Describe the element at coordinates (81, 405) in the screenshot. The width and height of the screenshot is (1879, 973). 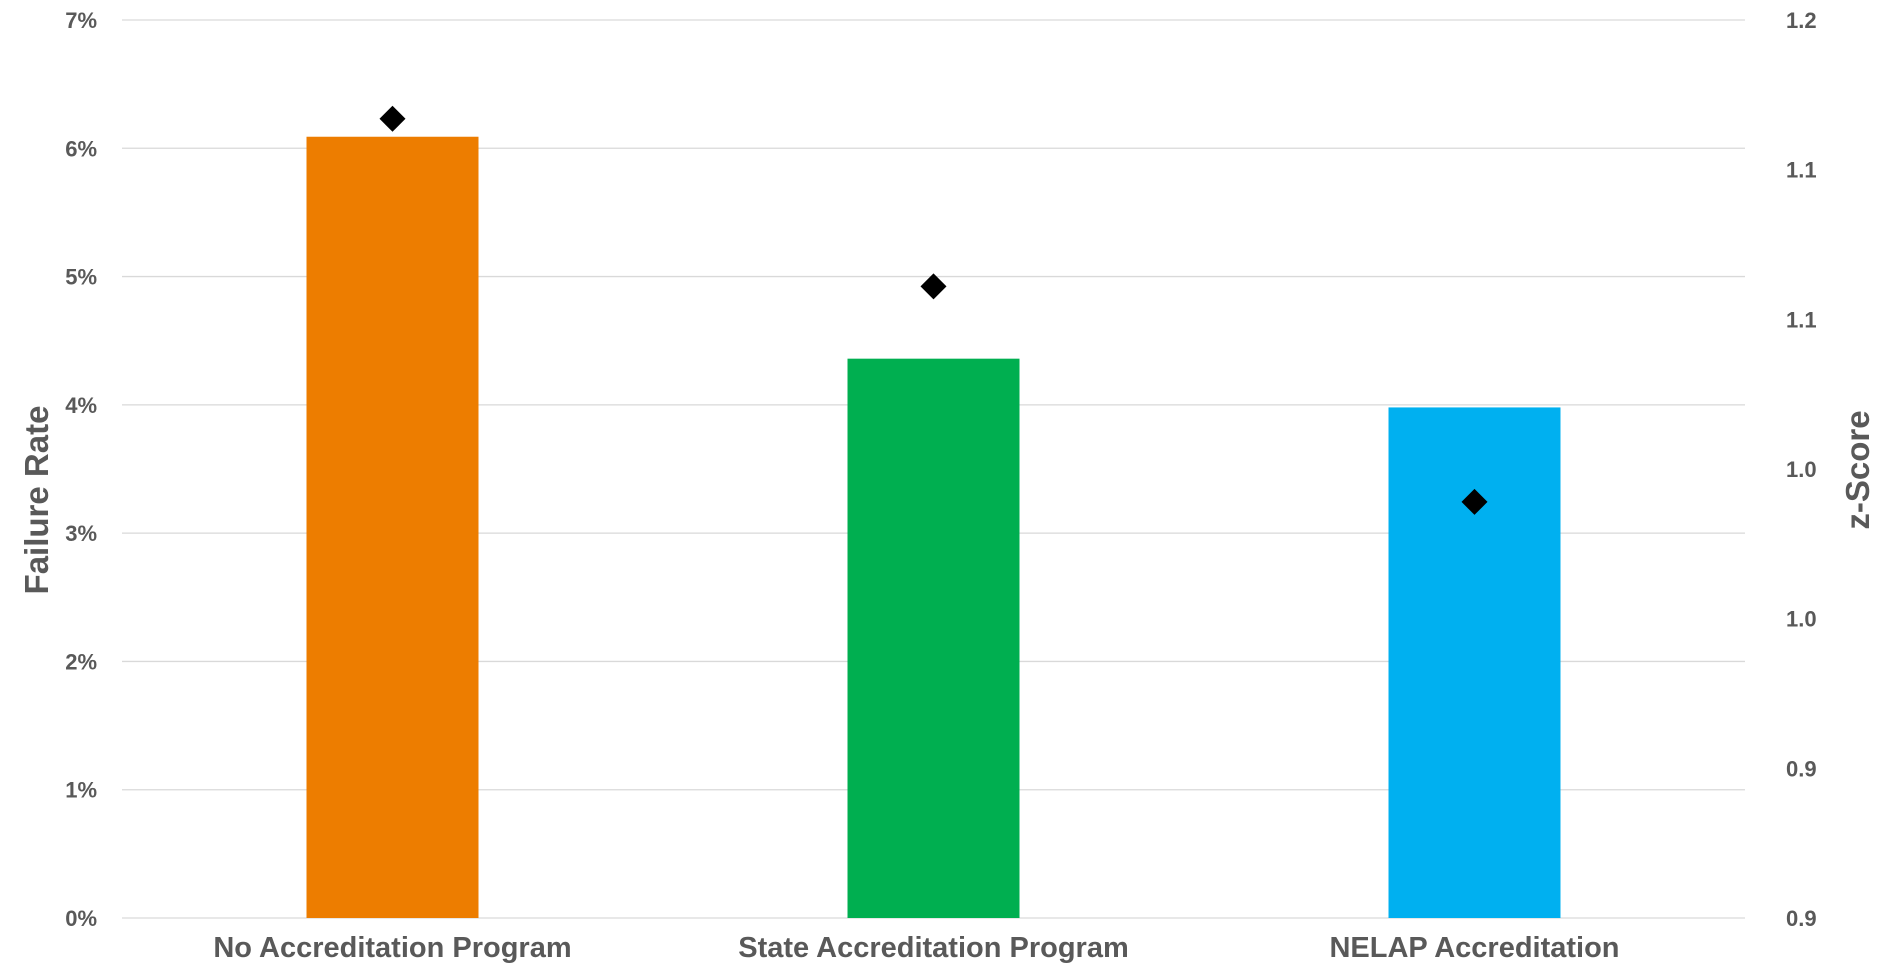
I see `y-tick-label: 4%` at that location.